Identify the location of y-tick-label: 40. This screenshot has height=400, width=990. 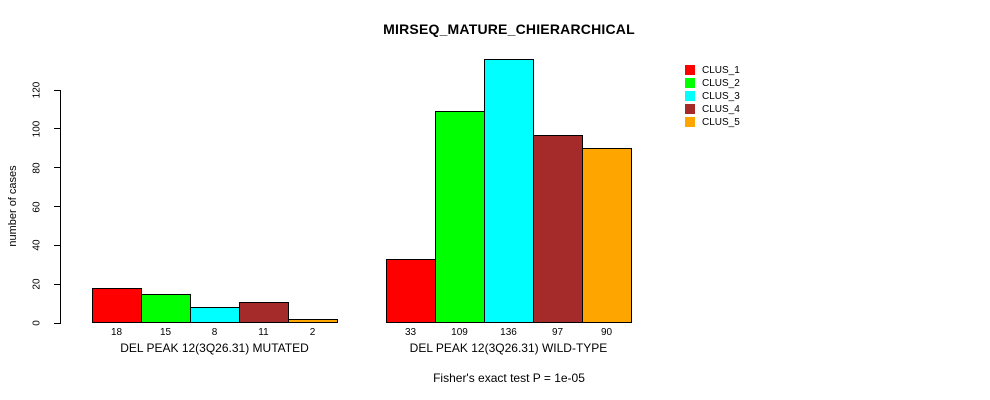
(37, 245).